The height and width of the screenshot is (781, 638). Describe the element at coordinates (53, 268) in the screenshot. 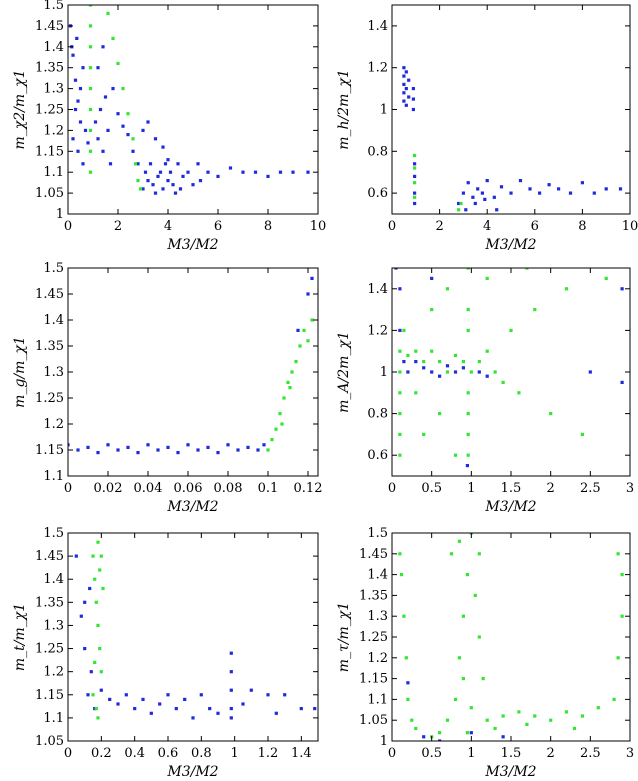

I see `y-tick-label: 1.5` at that location.